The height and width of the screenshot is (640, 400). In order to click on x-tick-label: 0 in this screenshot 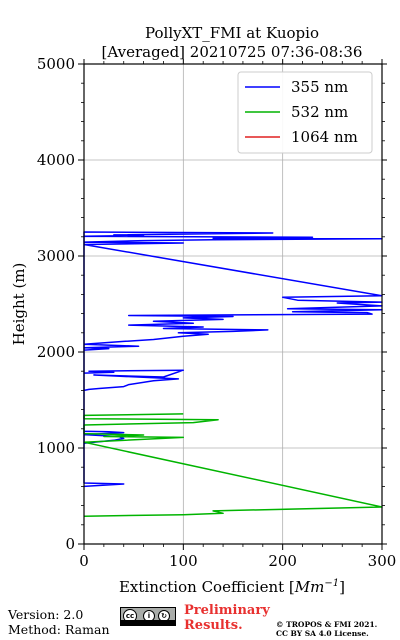, I will do `click(84, 561)`.